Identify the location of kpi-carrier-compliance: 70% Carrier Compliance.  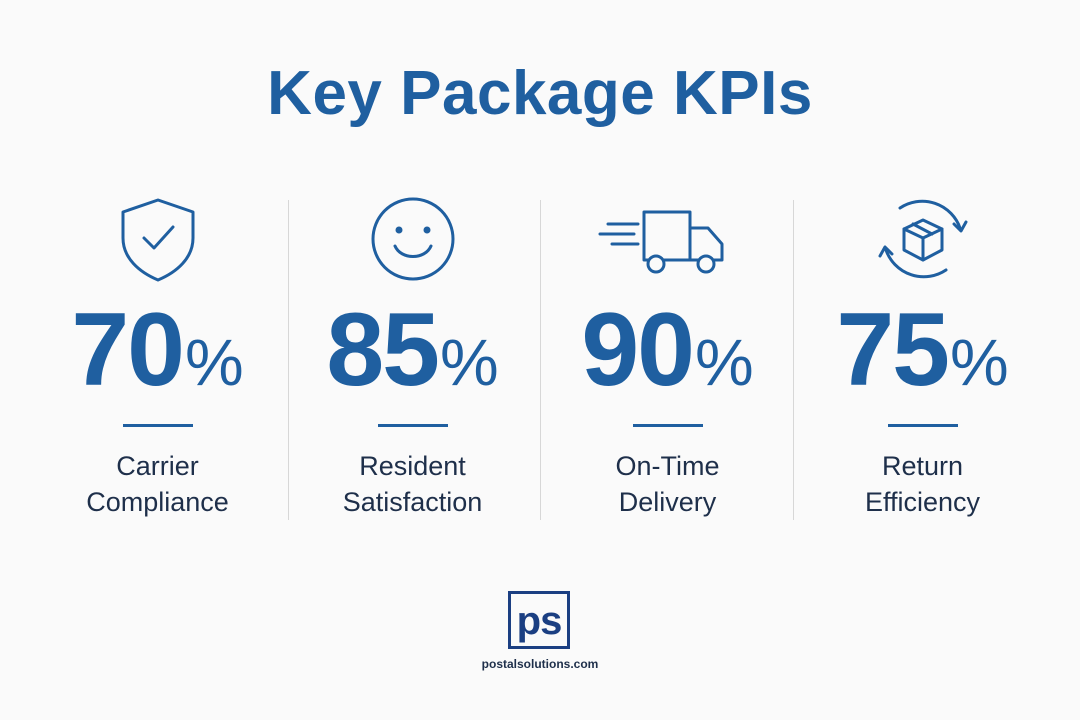
(157, 357).